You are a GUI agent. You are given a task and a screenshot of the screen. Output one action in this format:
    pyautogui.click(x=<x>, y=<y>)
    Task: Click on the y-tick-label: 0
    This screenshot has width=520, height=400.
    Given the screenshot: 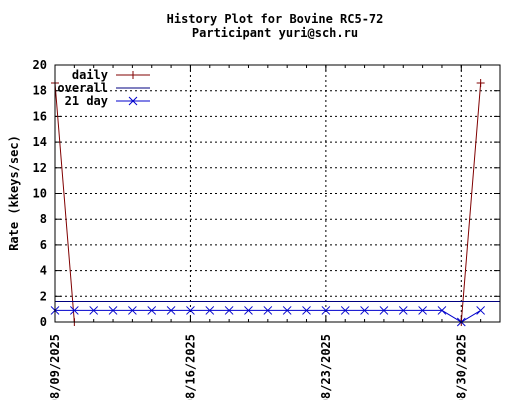 What is the action you would take?
    pyautogui.click(x=43, y=322)
    